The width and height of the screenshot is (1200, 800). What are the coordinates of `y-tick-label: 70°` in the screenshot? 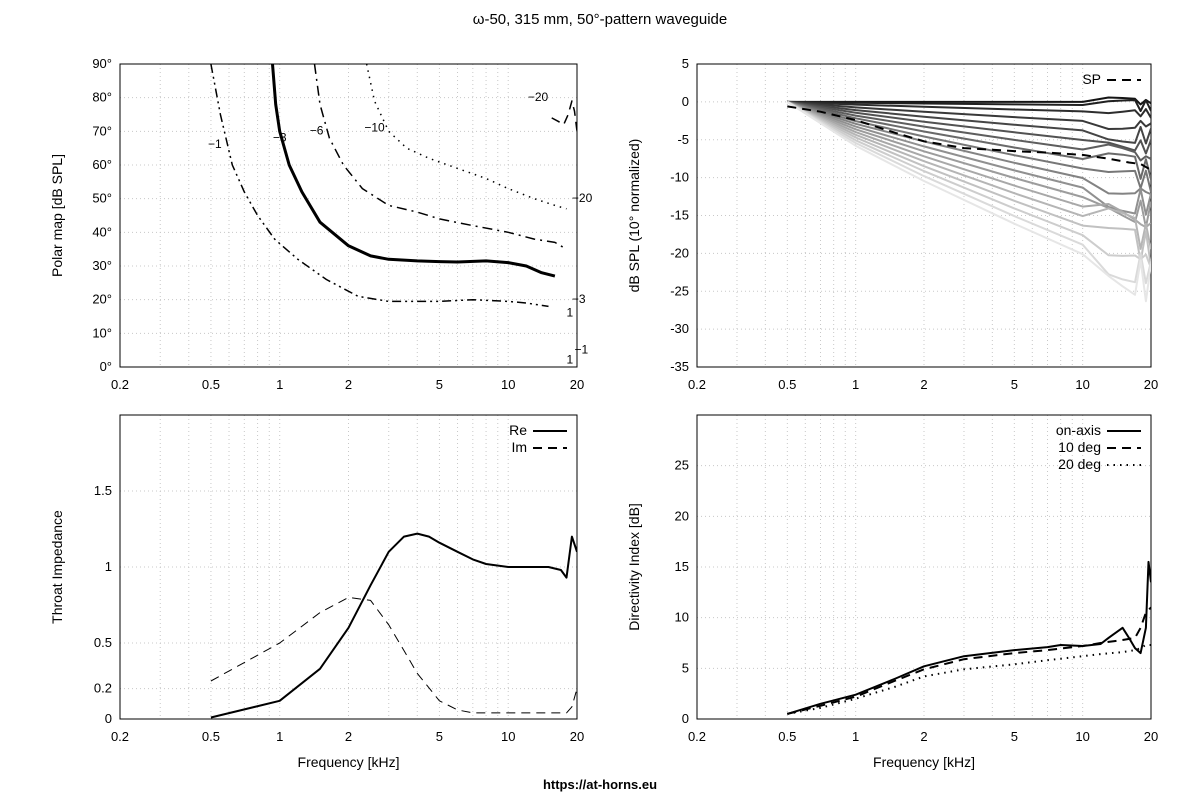 It's located at (102, 130).